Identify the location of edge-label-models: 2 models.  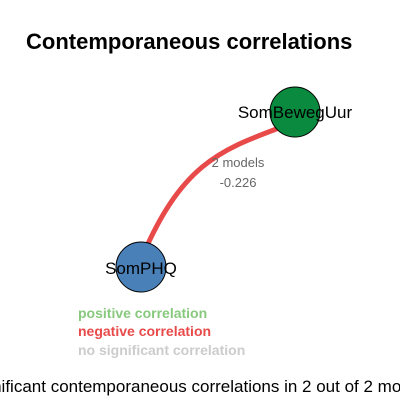
(238, 162).